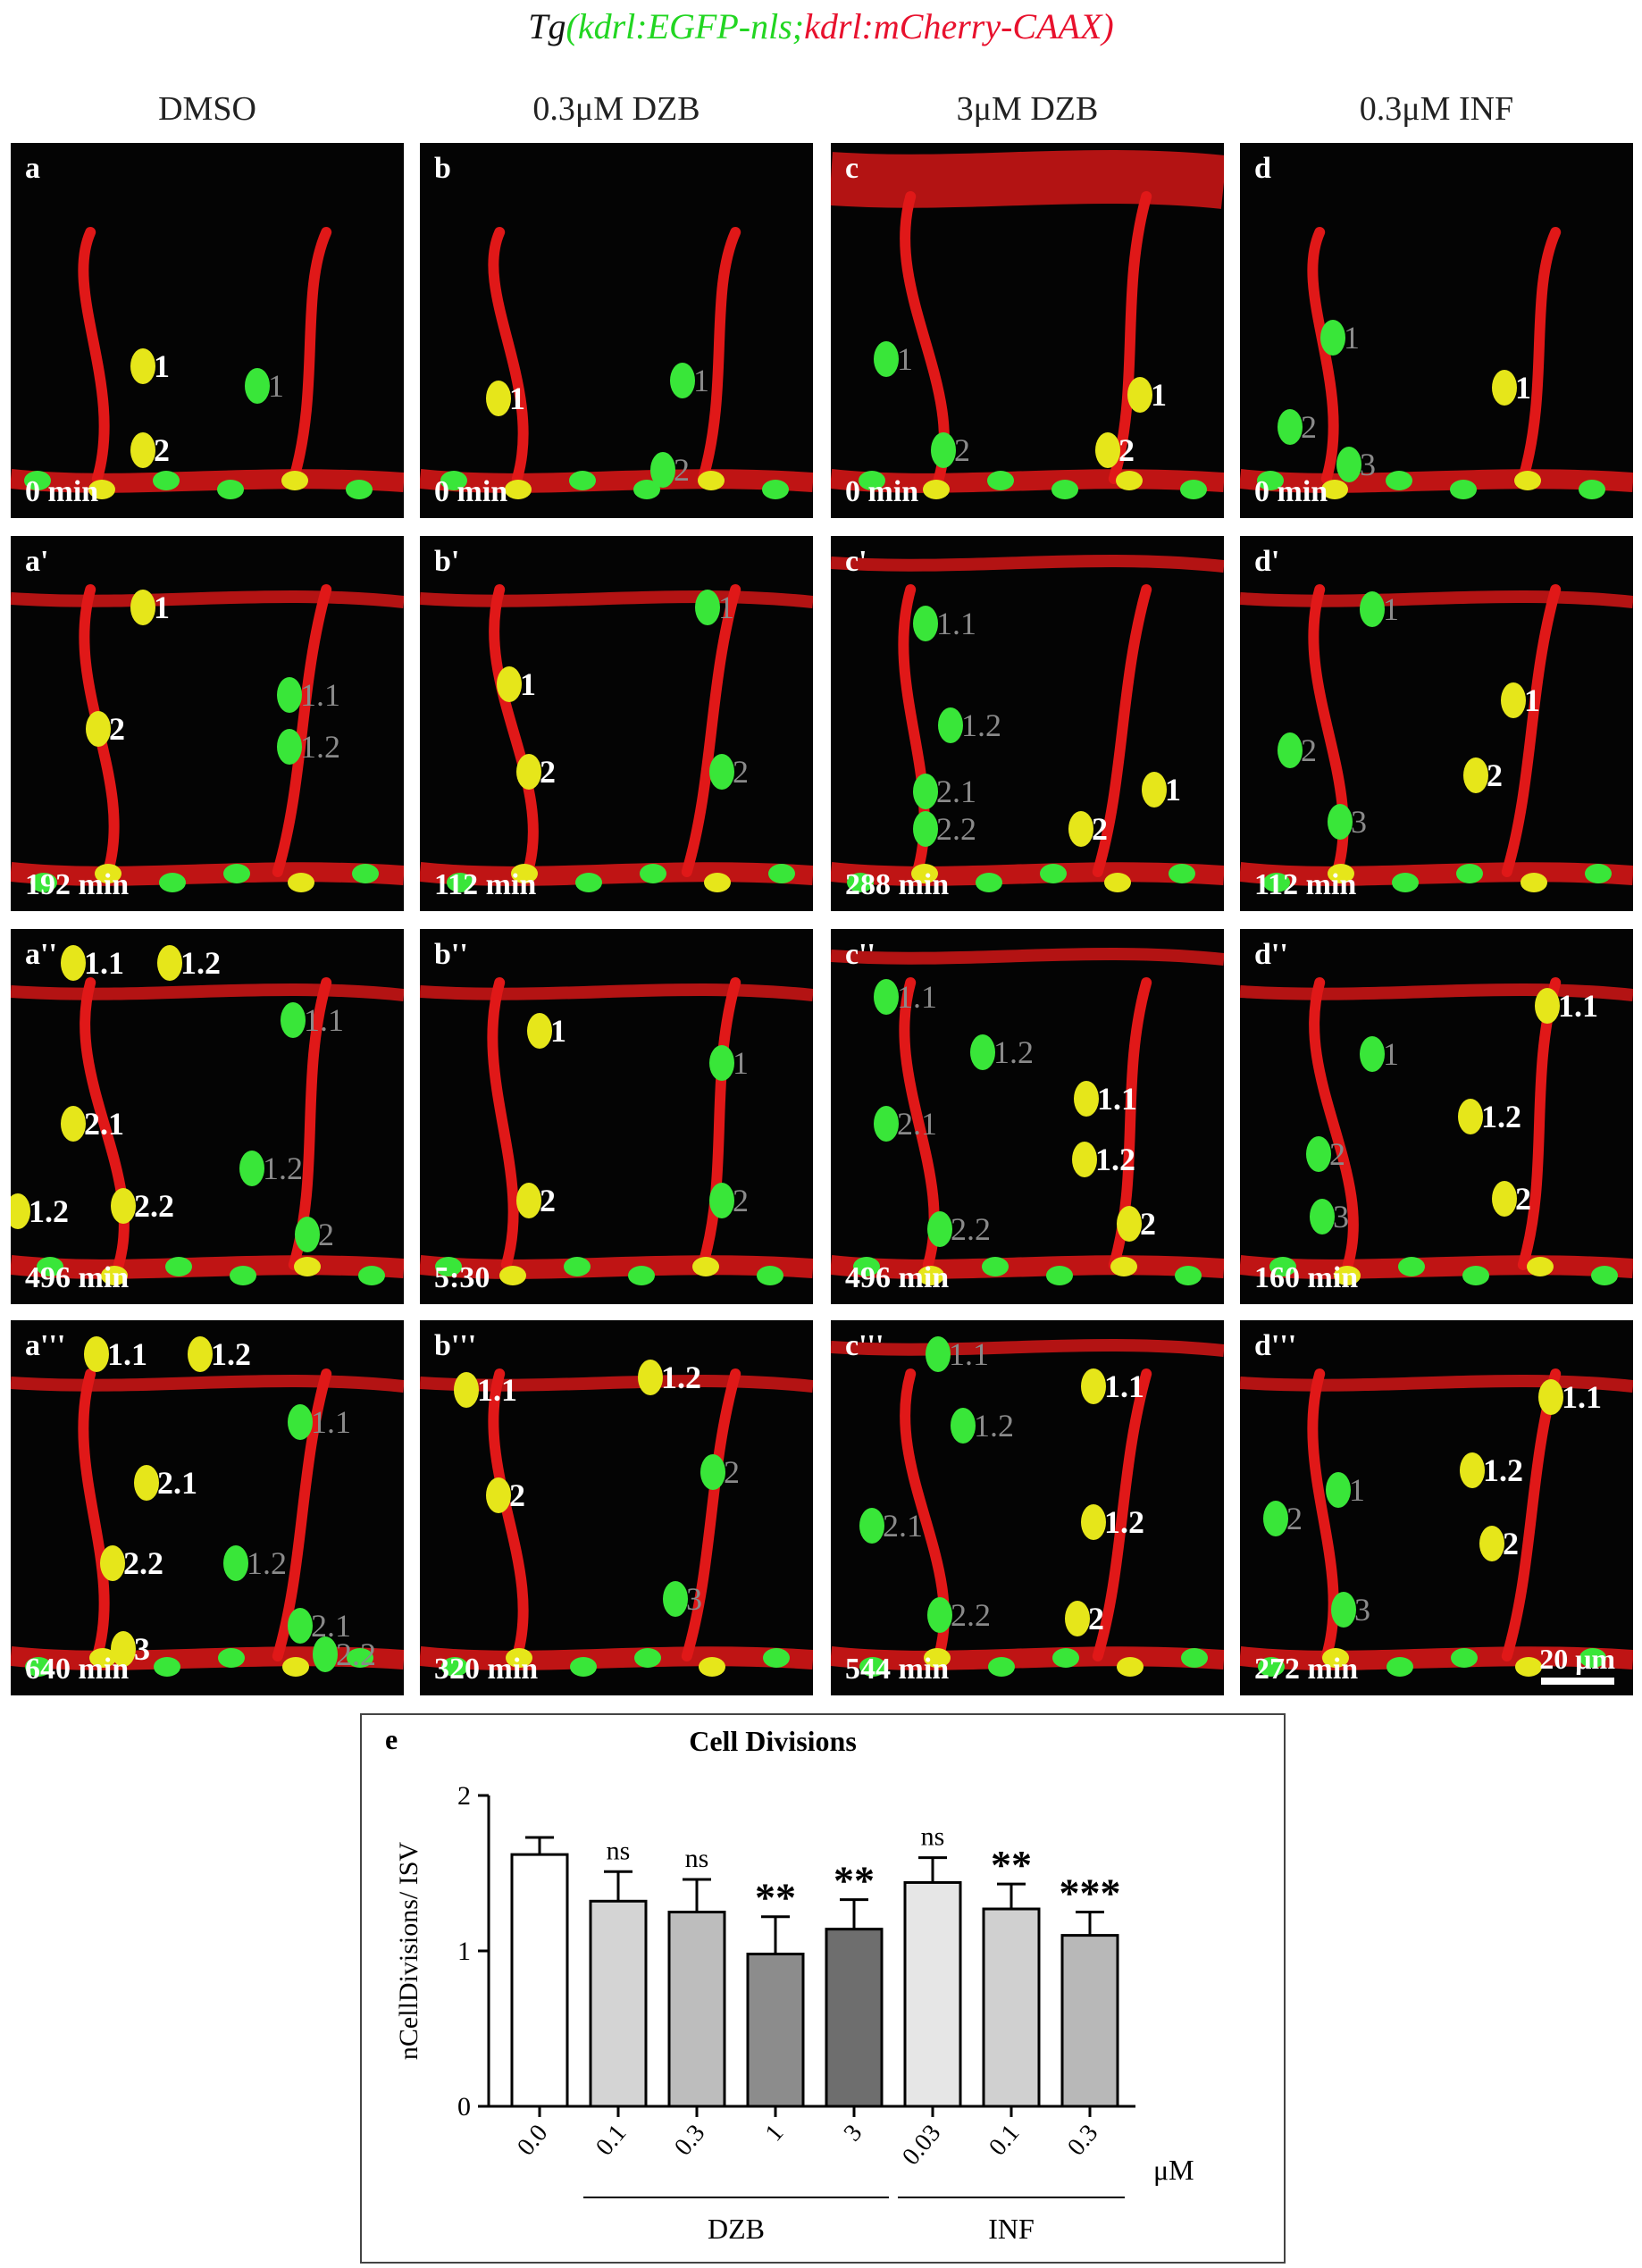  What do you see at coordinates (487, 1669) in the screenshot?
I see `panel-timestamp: 320 min` at bounding box center [487, 1669].